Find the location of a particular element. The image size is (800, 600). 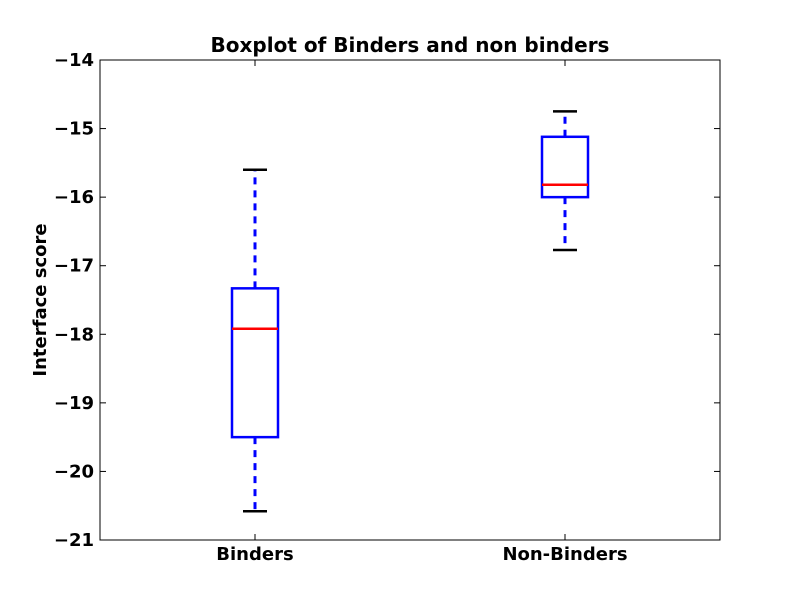

y-tick-label: −19 is located at coordinates (74, 403).